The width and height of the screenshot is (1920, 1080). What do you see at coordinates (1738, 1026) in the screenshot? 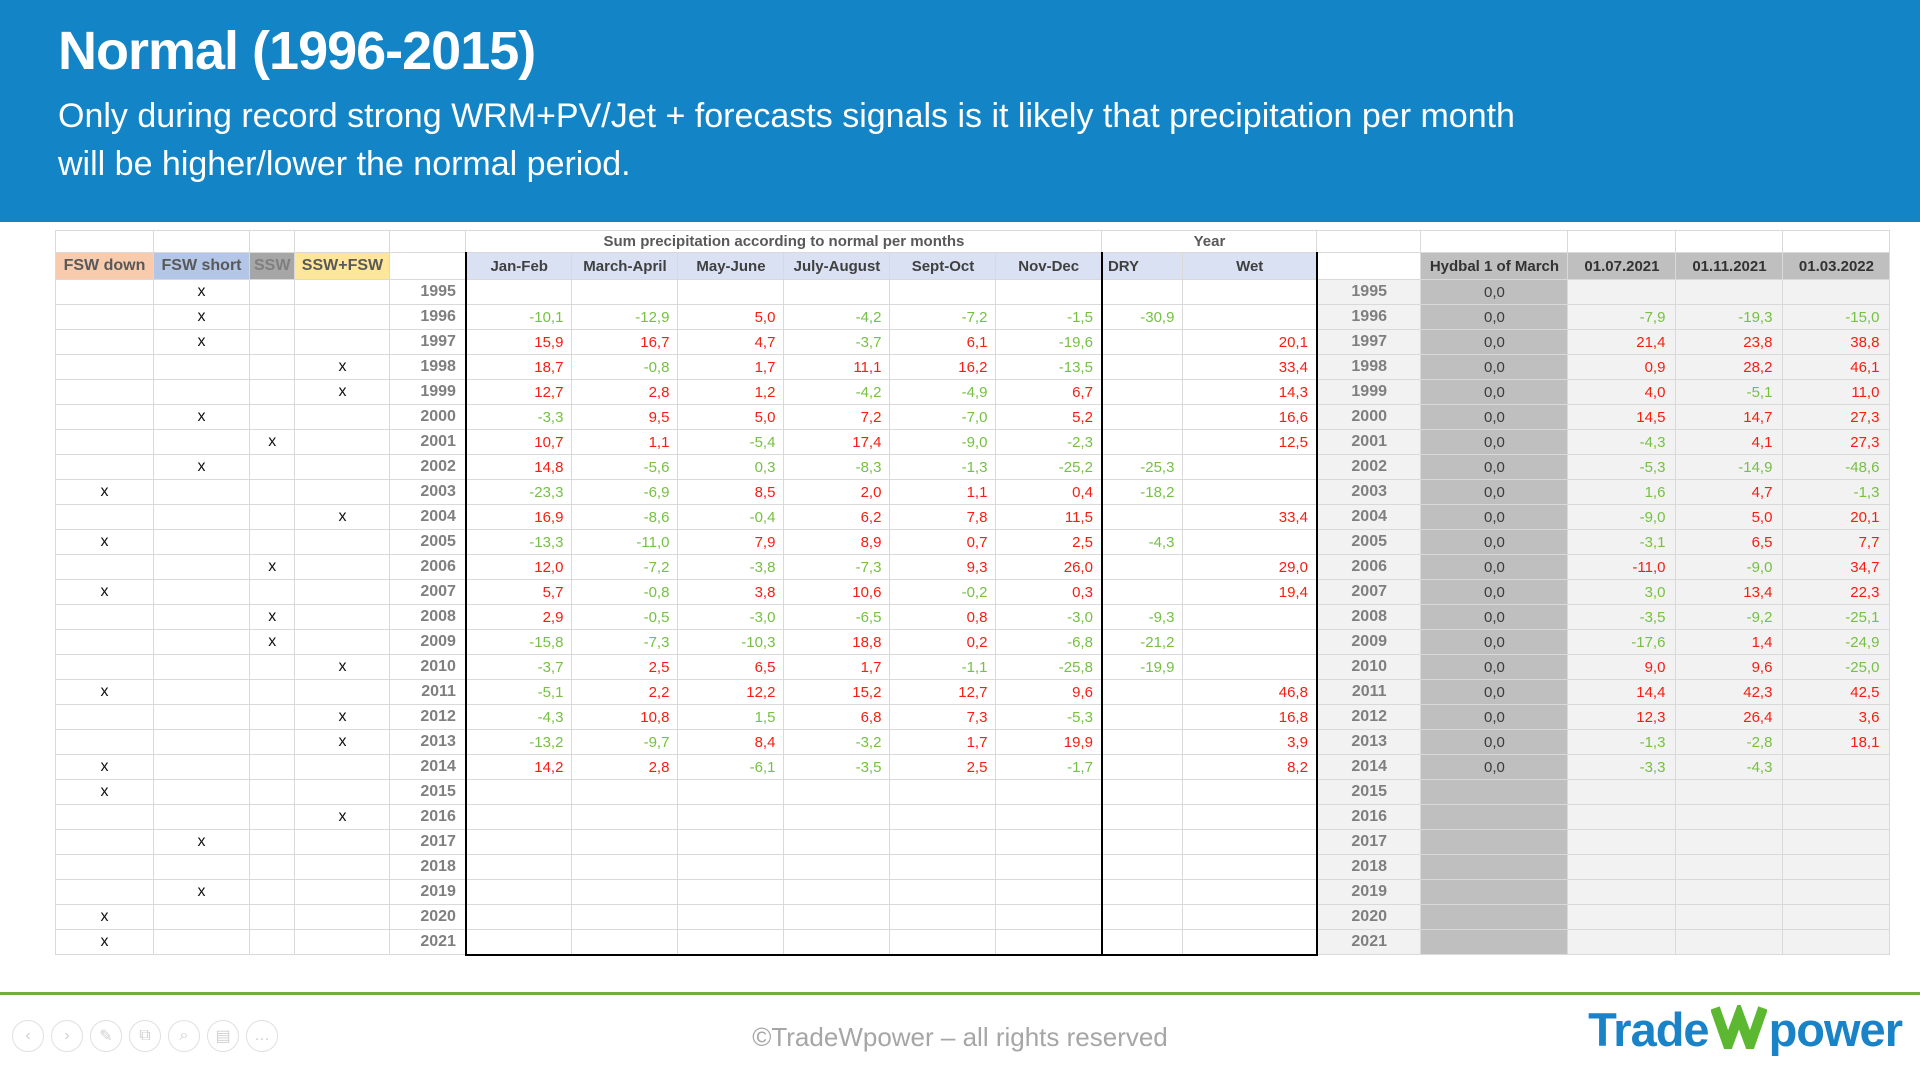
I see `logo-w-icon` at bounding box center [1738, 1026].